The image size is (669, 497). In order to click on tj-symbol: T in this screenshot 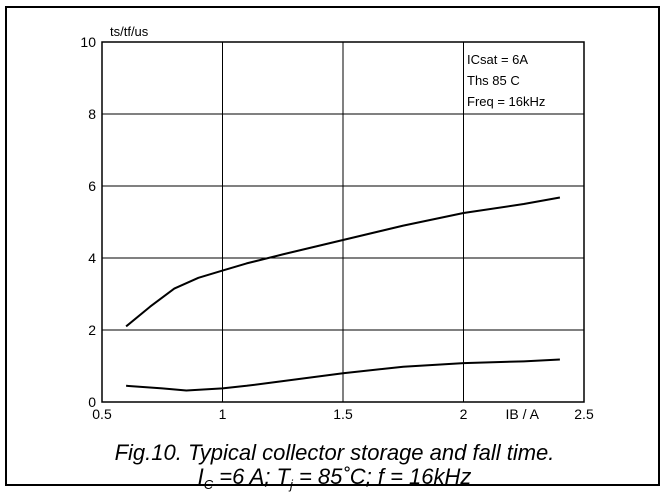, I will do `click(283, 476)`.